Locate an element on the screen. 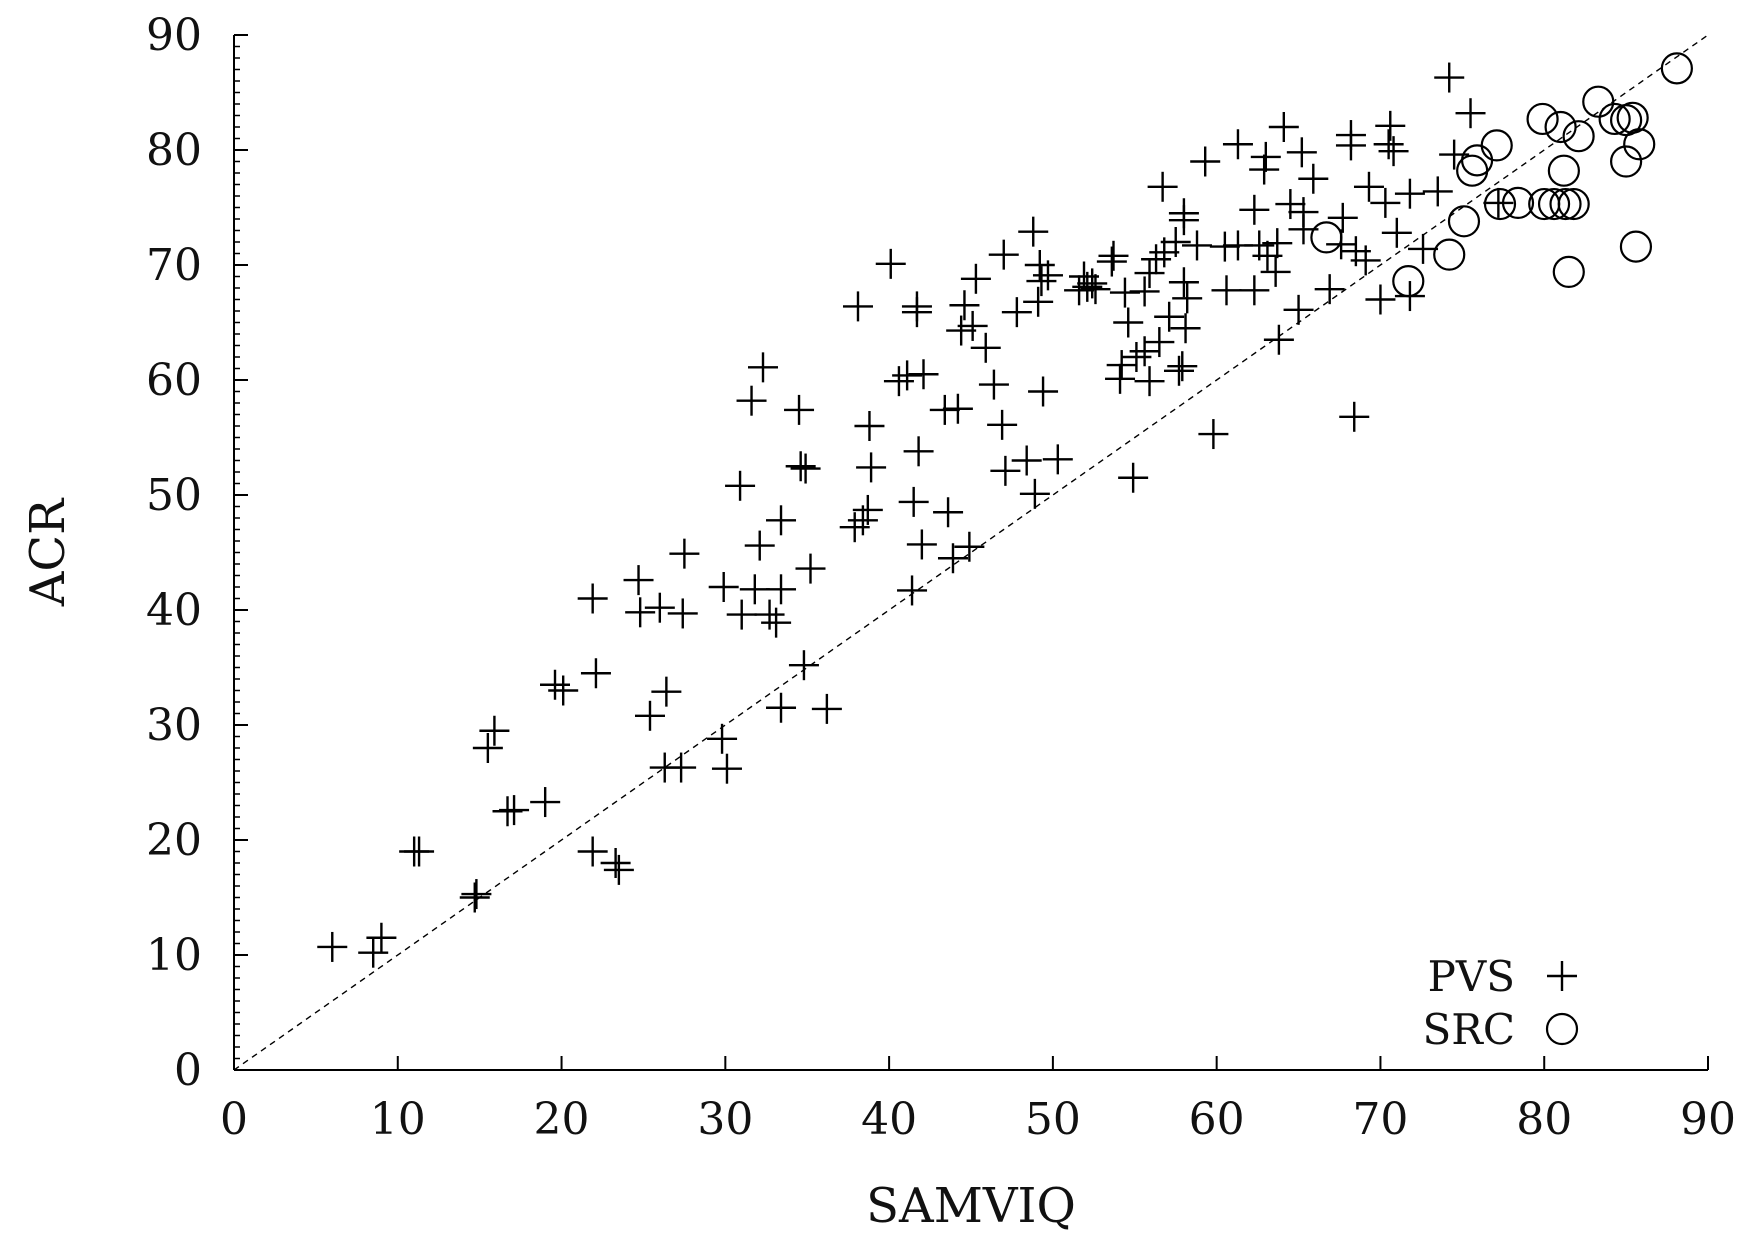 The height and width of the screenshot is (1239, 1742). x-tick-label: 10 is located at coordinates (398, 1119).